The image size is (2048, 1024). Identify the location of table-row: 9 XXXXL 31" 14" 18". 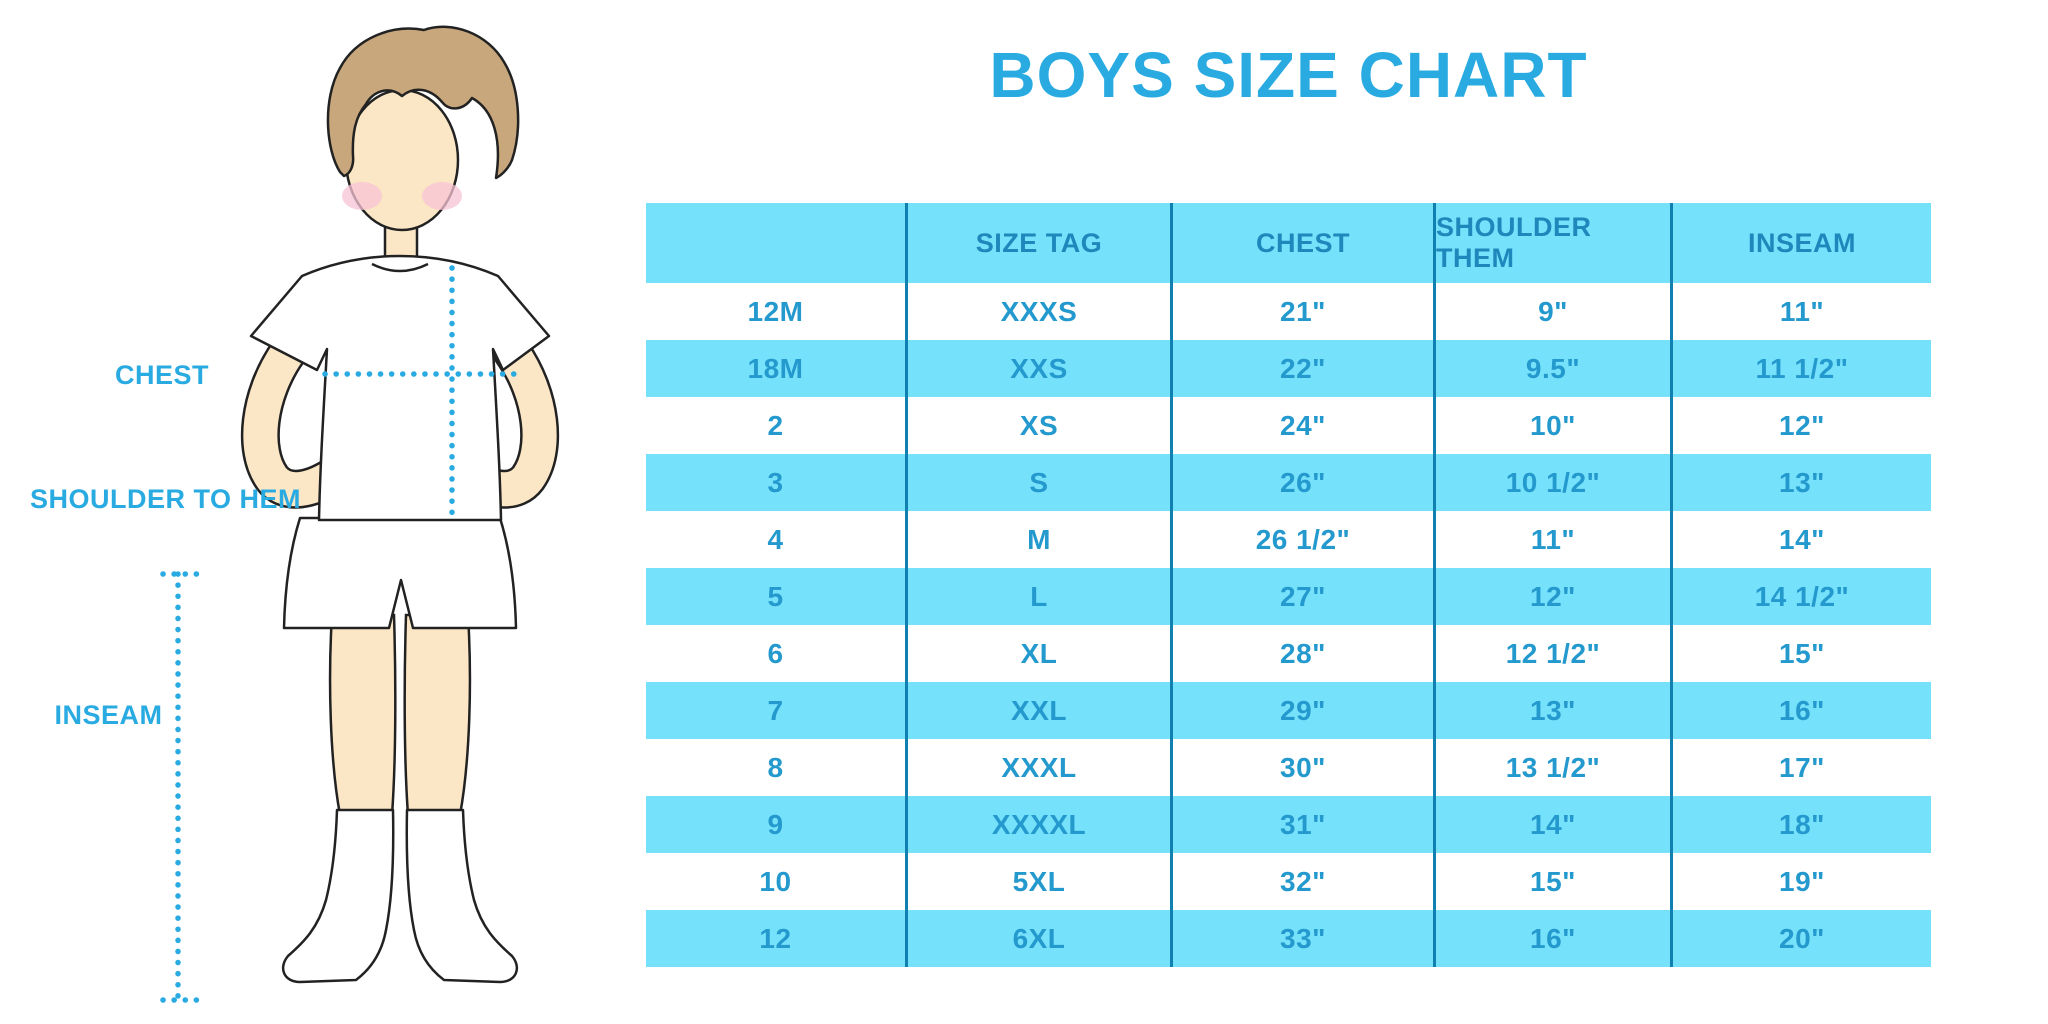
(1288, 824).